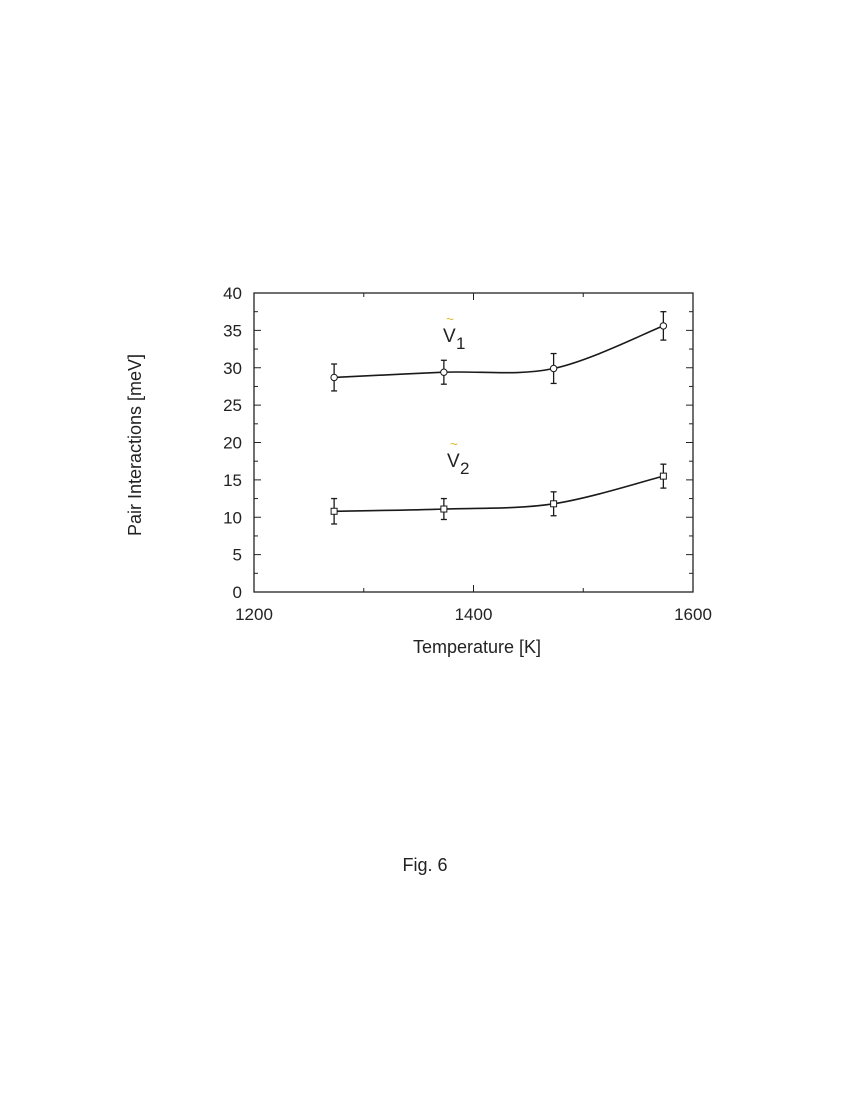 The width and height of the screenshot is (850, 1100). What do you see at coordinates (464, 468) in the screenshot?
I see `series-label-subscript: 2` at bounding box center [464, 468].